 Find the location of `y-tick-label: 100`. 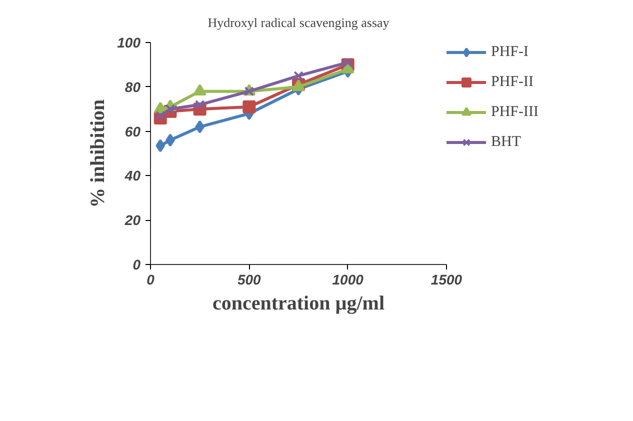

y-tick-label: 100 is located at coordinates (129, 42).